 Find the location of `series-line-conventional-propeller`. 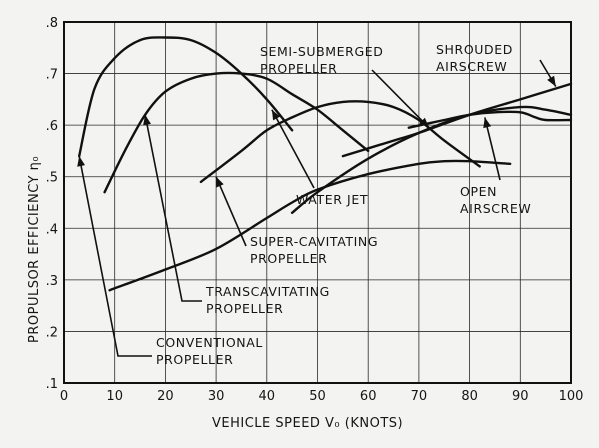

series-line-conventional-propeller is located at coordinates (186, 97).